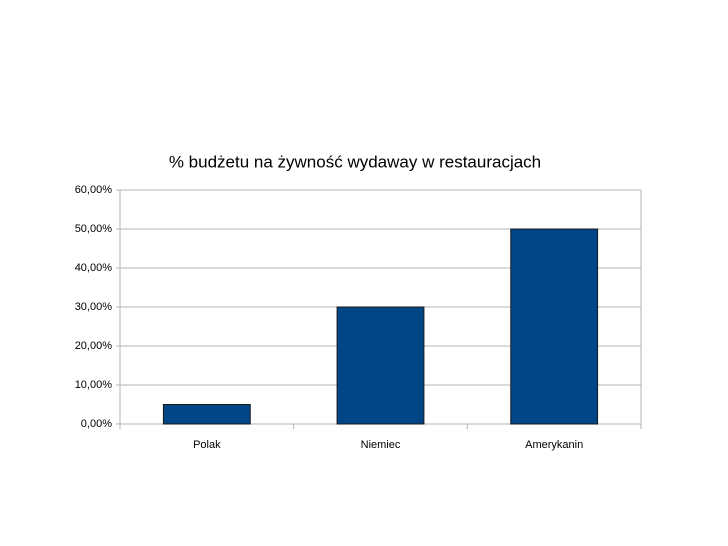 This screenshot has height=546, width=728. What do you see at coordinates (207, 445) in the screenshot?
I see `x-tick-label: Polak` at bounding box center [207, 445].